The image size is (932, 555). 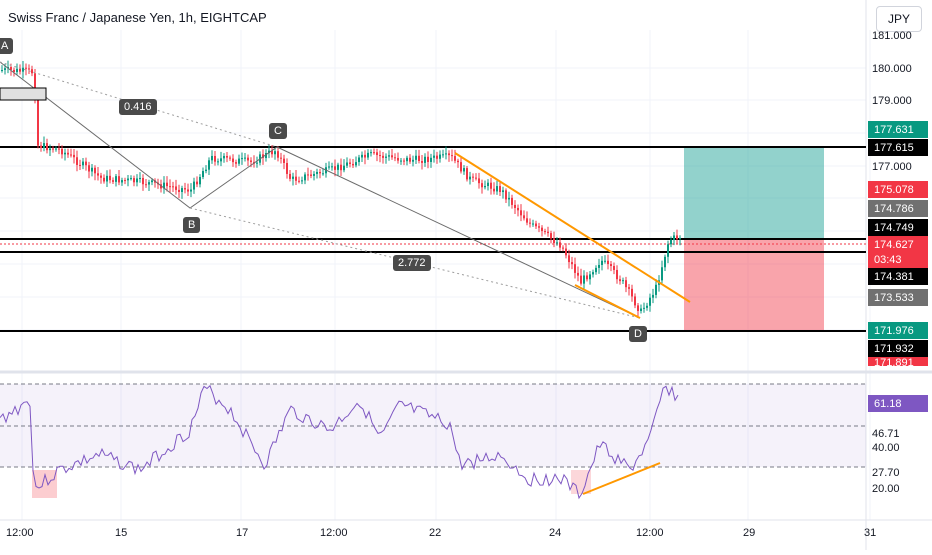 I want to click on level-badge: 177.615, so click(x=898, y=147).